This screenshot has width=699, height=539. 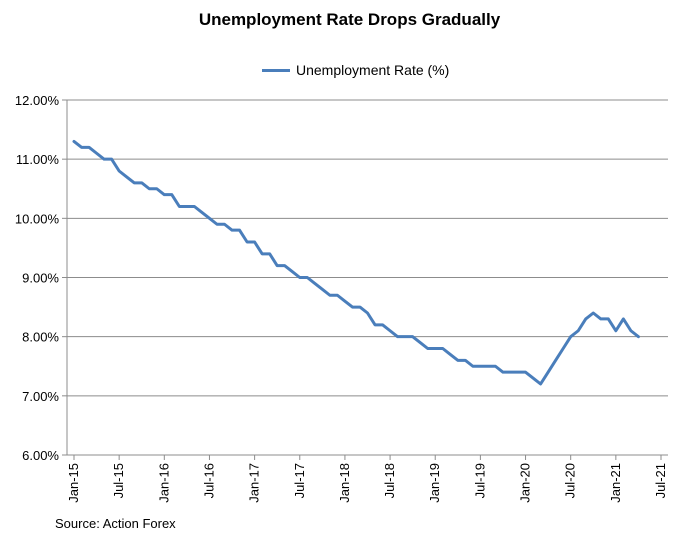 I want to click on y-tick-label: 12.00%, so click(x=37, y=100).